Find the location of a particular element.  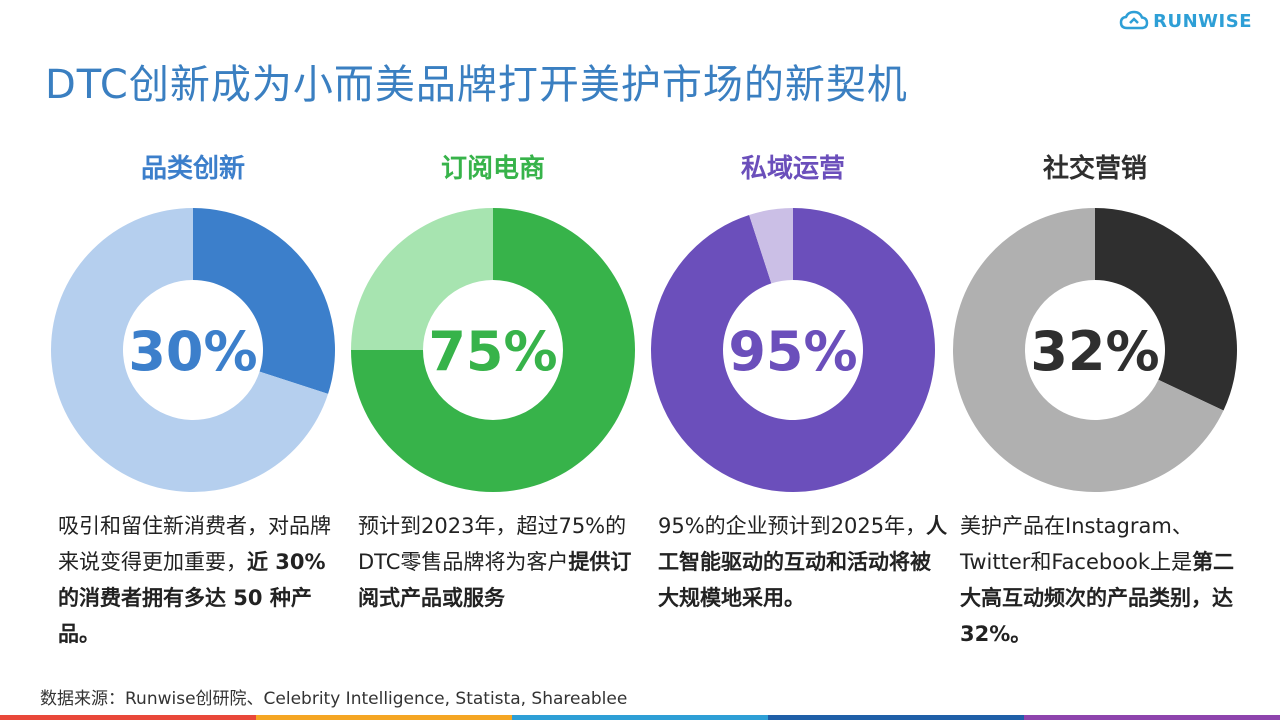

description-highlight: 提供订阅式 is located at coordinates (495, 580).